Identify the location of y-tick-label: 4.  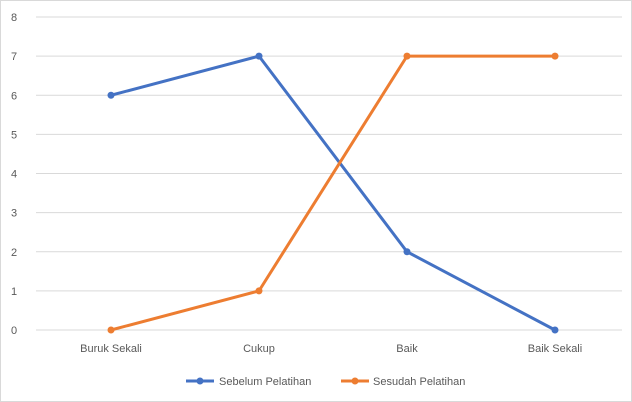
(14, 175).